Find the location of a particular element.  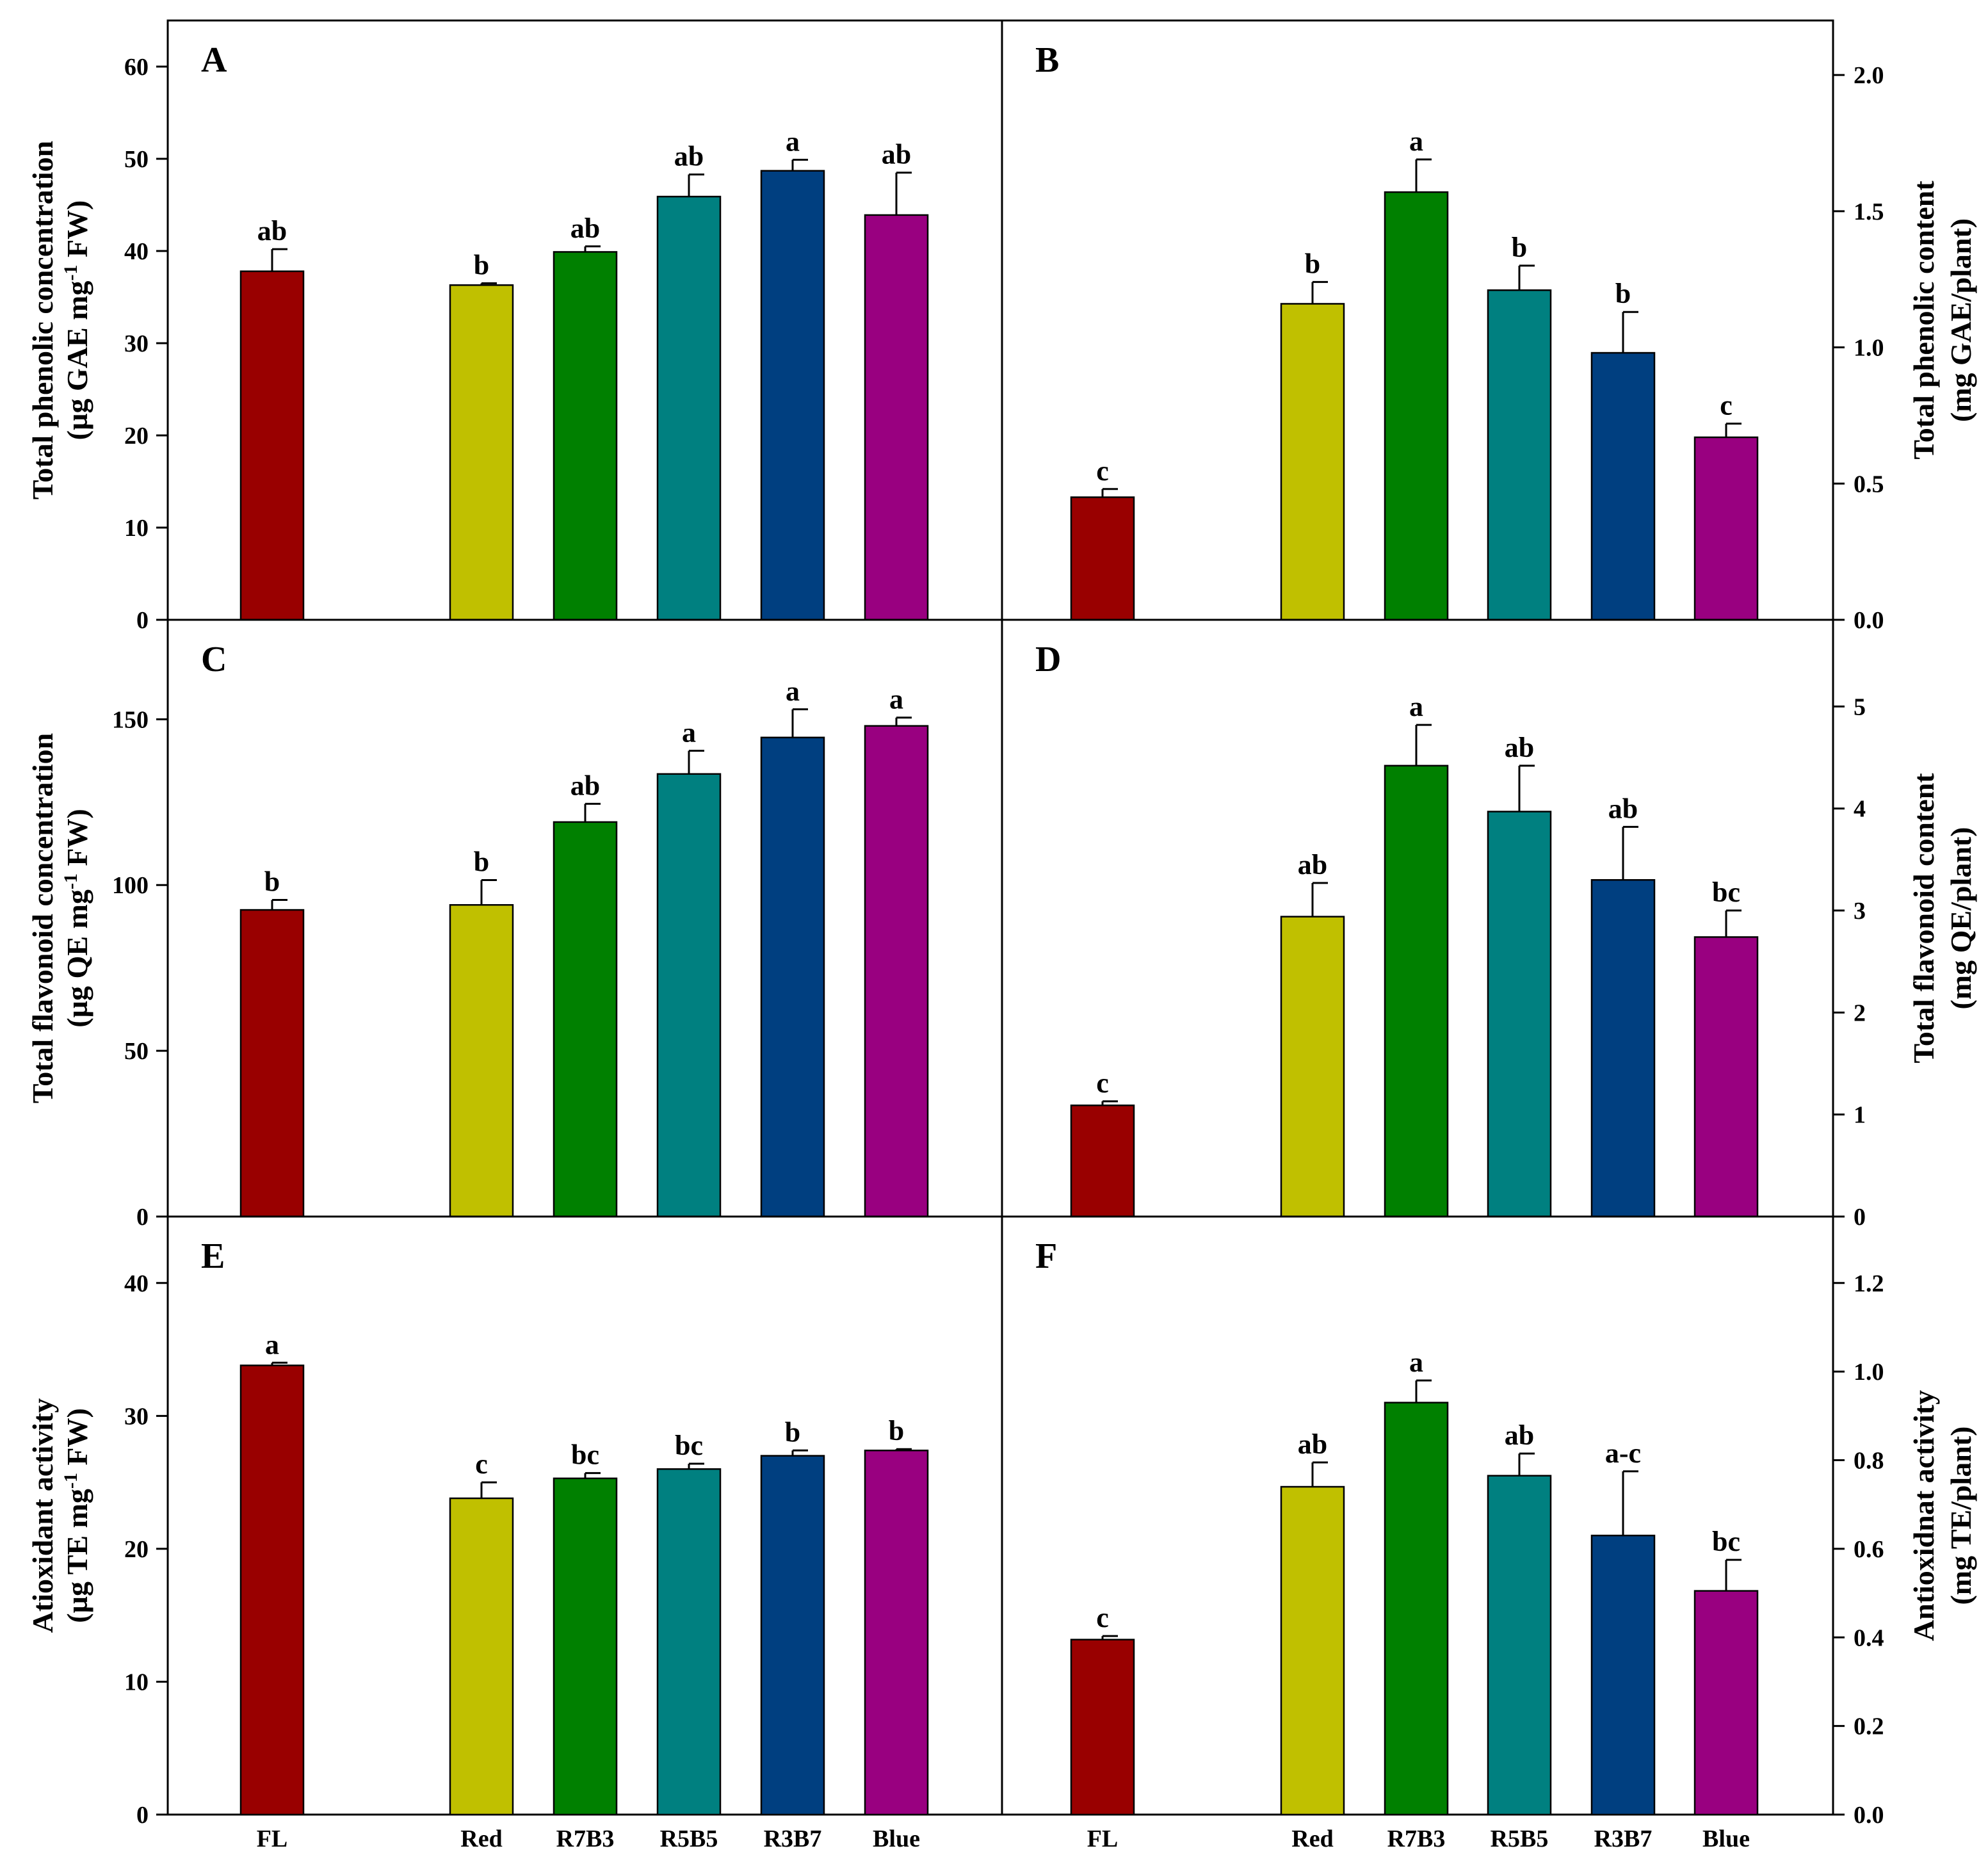

y-tick-label: 60 is located at coordinates (136, 67).